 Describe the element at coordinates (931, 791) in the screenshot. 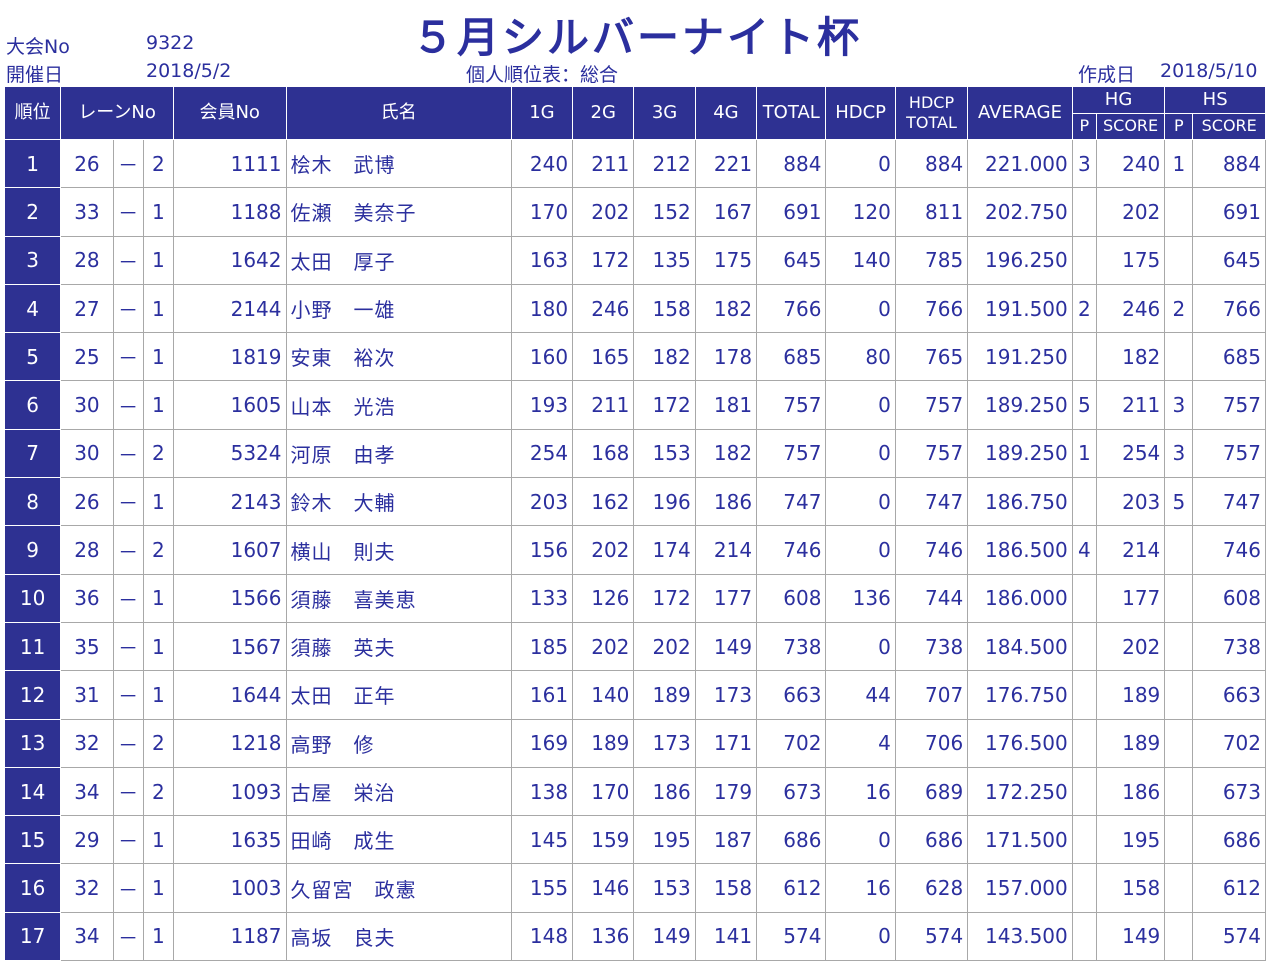

I see `hdcp-total-cell: 689` at that location.